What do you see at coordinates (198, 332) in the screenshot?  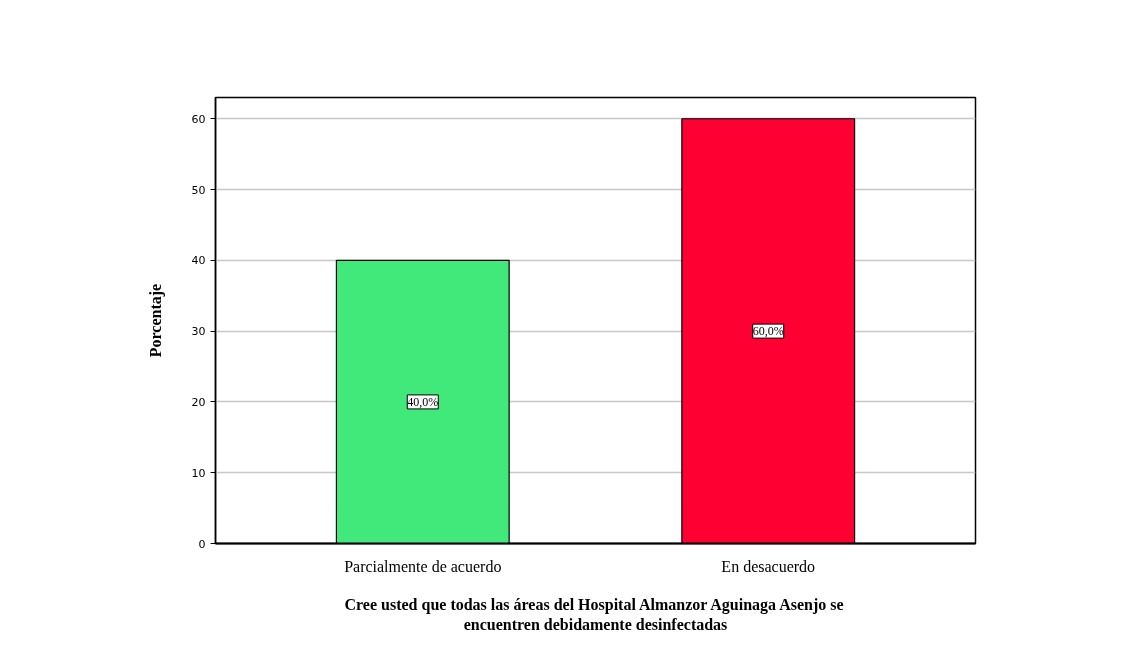 I see `y-tick-label: 30` at bounding box center [198, 332].